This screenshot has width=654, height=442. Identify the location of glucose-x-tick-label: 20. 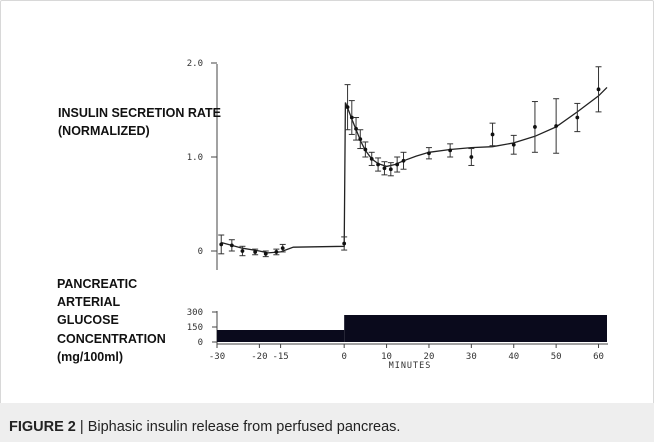
(429, 357).